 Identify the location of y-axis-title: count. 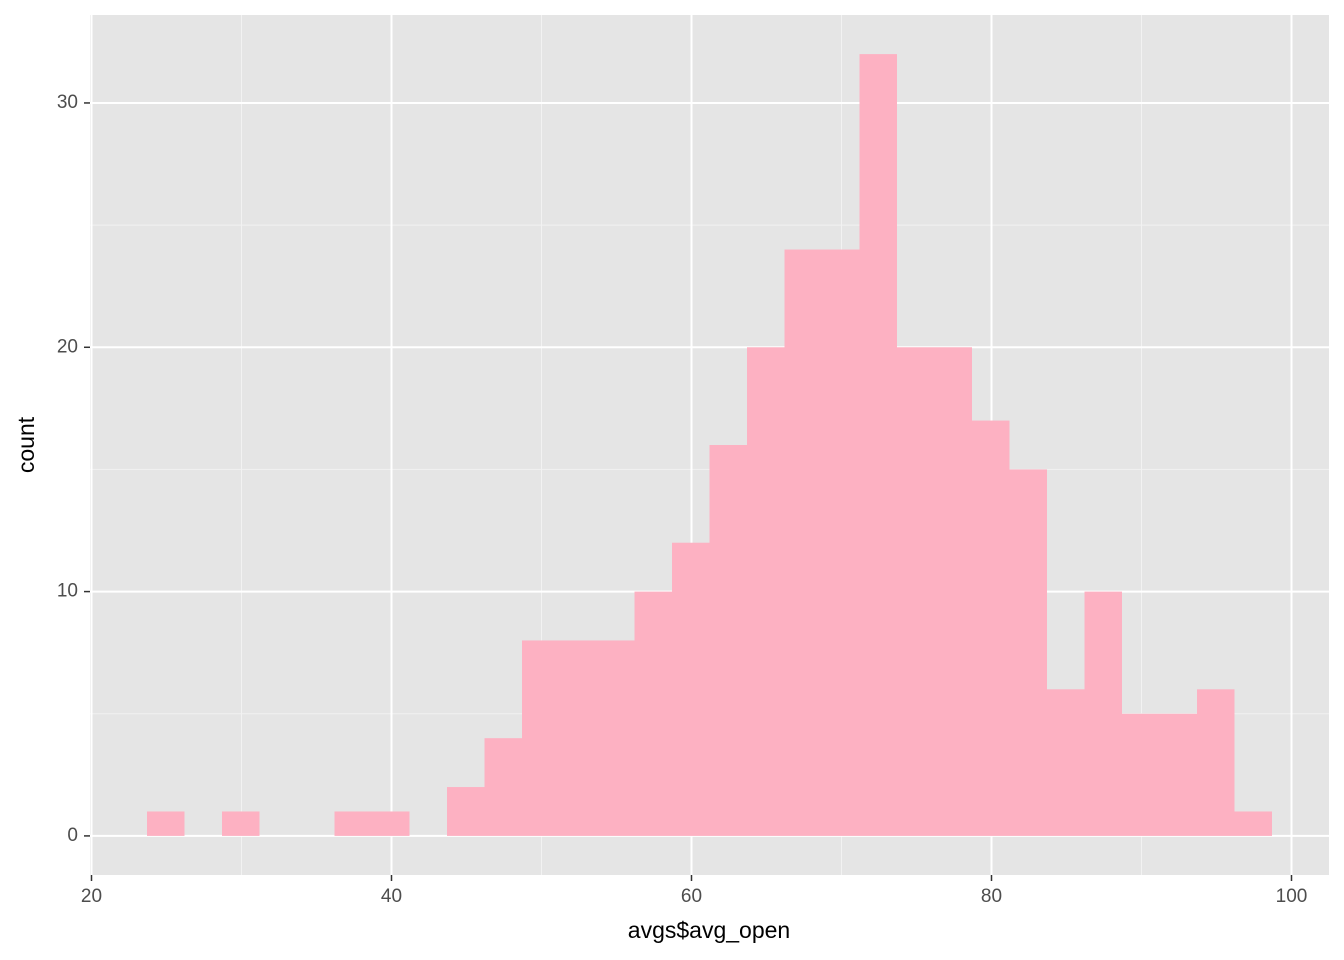
(26, 444).